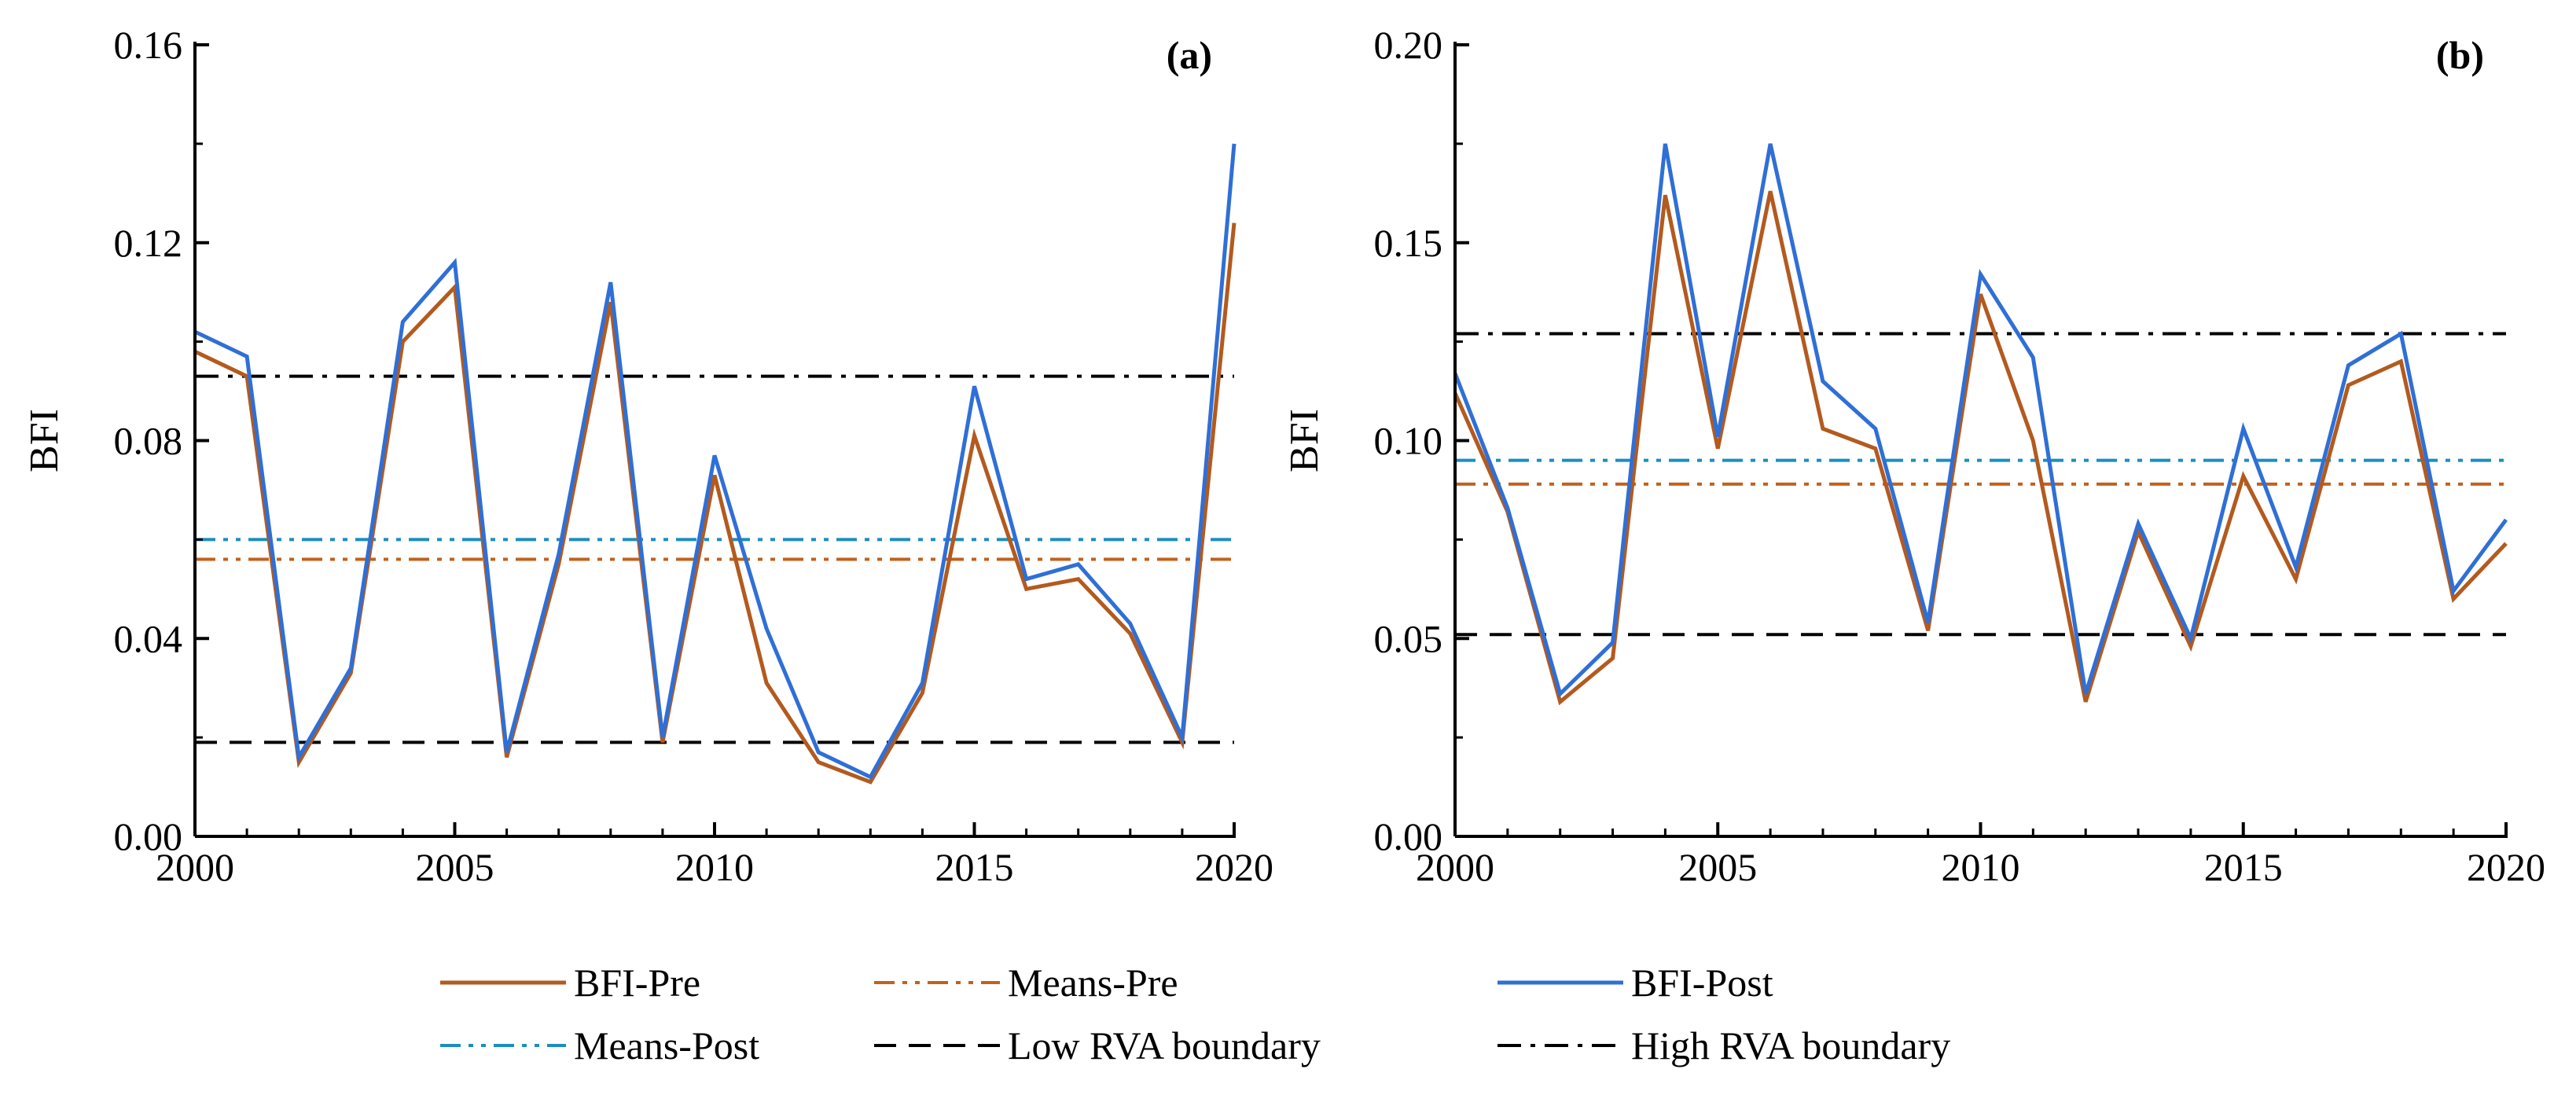 Image resolution: width=2576 pixels, height=1095 pixels. I want to click on panel-label: (a), so click(1189, 55).